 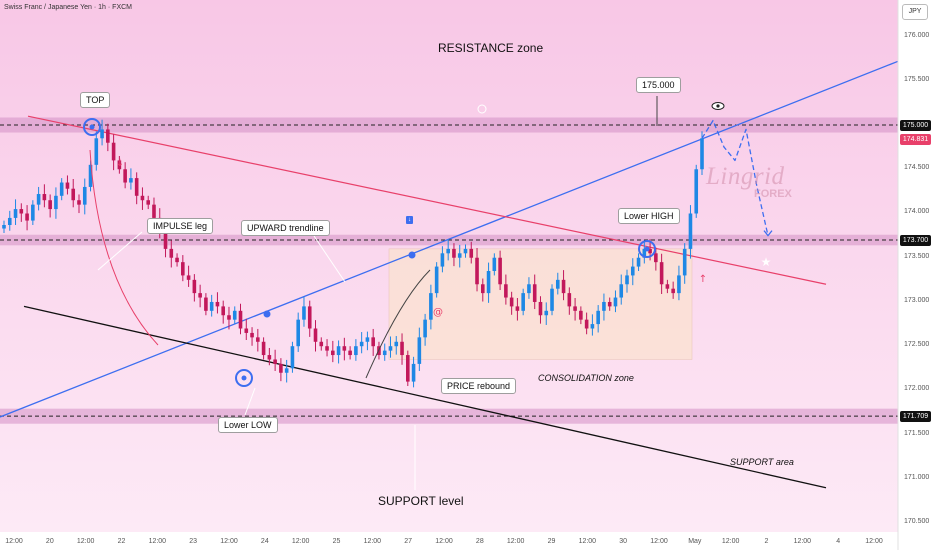 I want to click on time-tick-label: 22, so click(x=121, y=541).